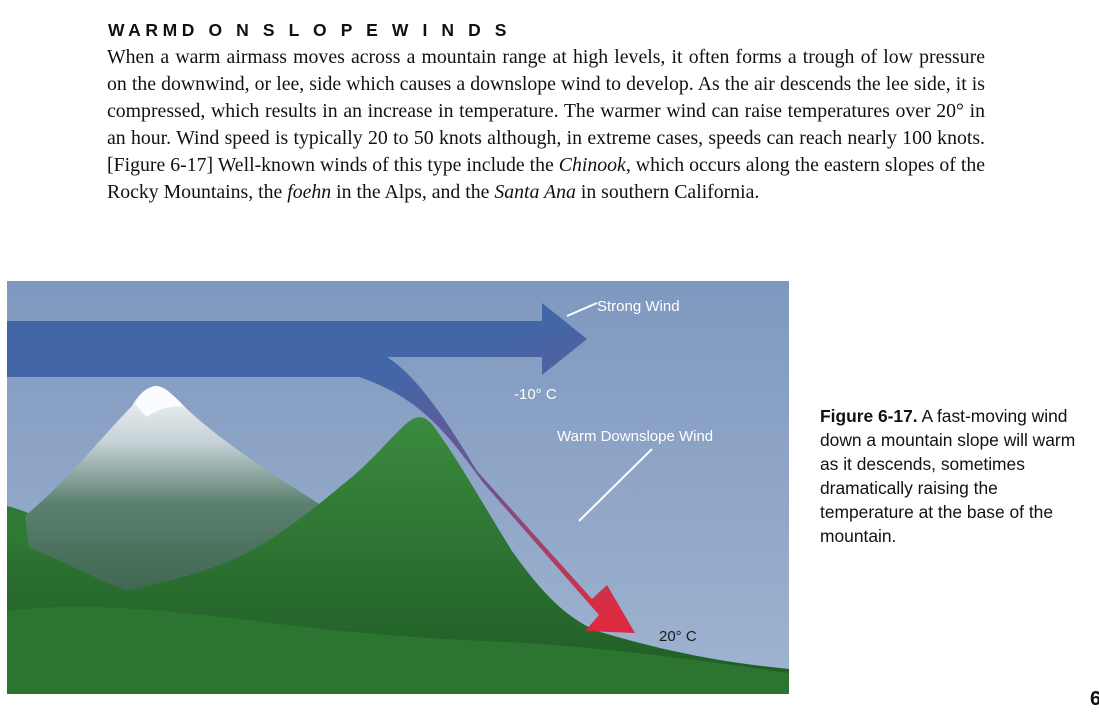 This screenshot has width=1099, height=716. I want to click on valley-floor, so click(398, 650).